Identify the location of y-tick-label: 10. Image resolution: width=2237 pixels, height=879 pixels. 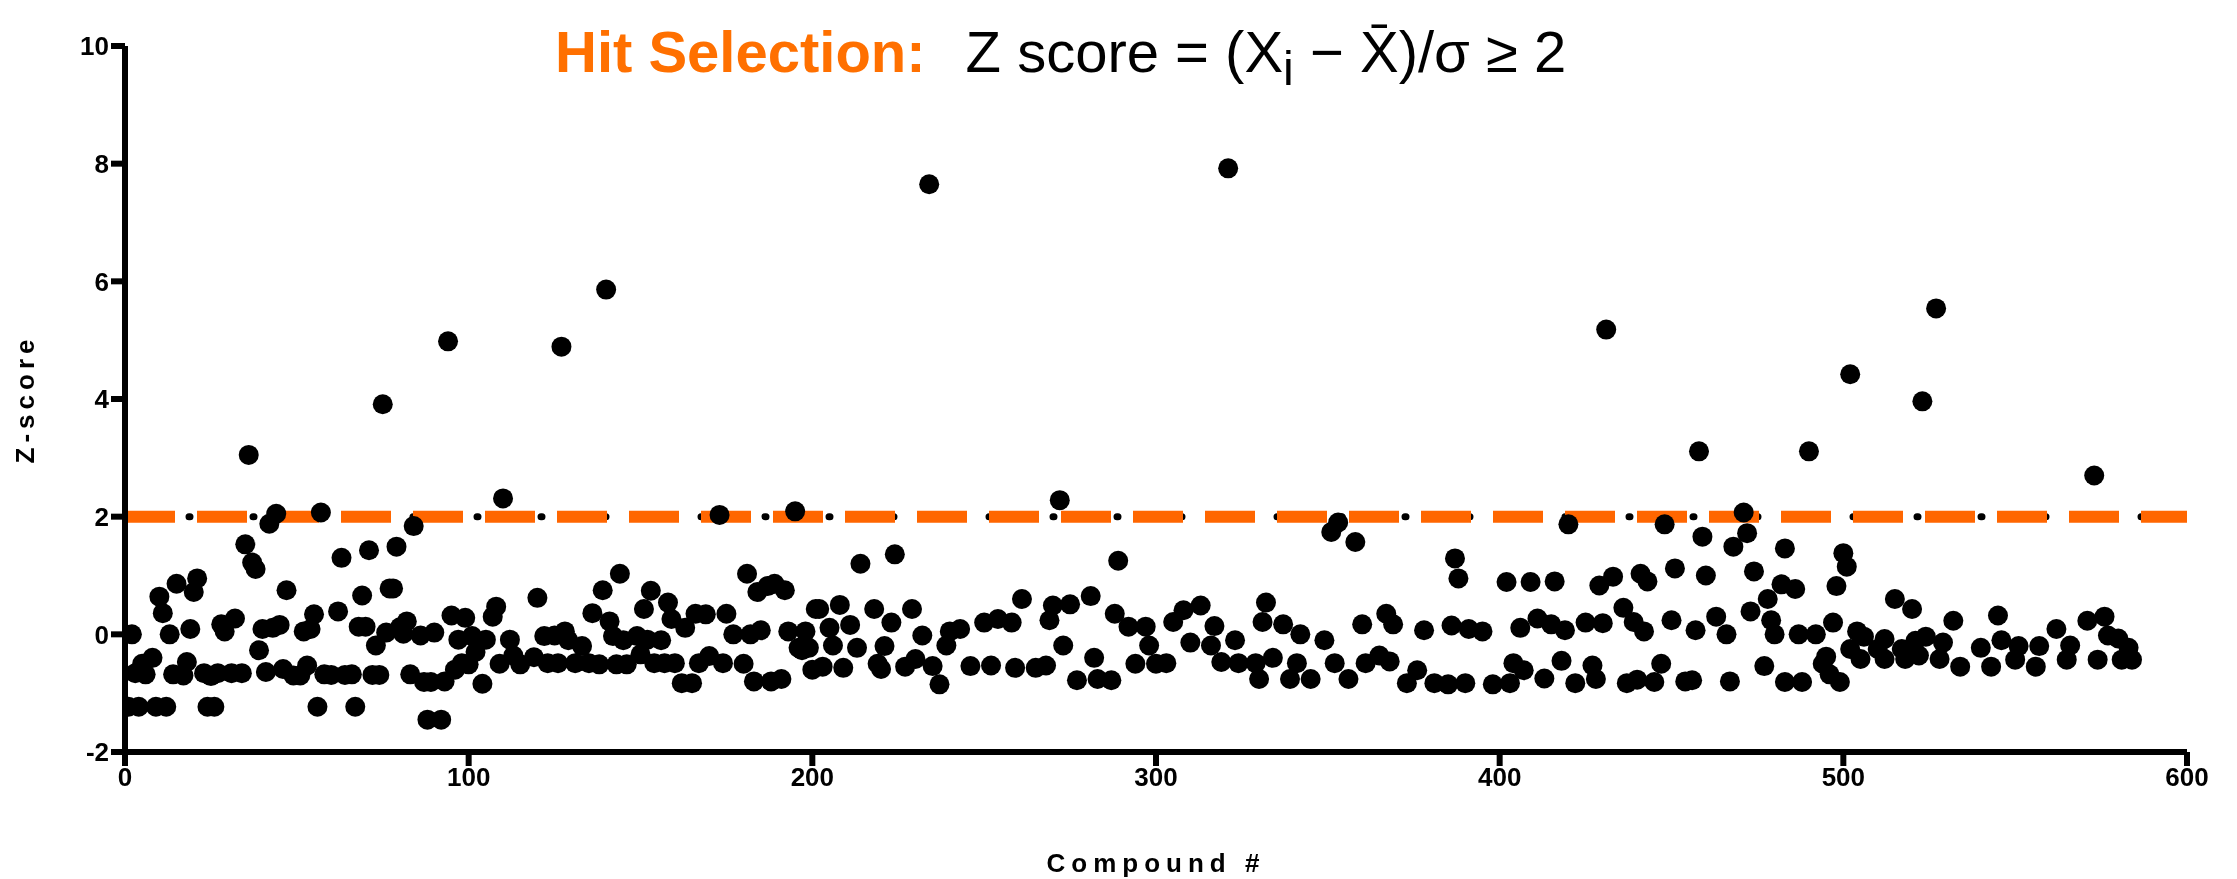
(94, 46).